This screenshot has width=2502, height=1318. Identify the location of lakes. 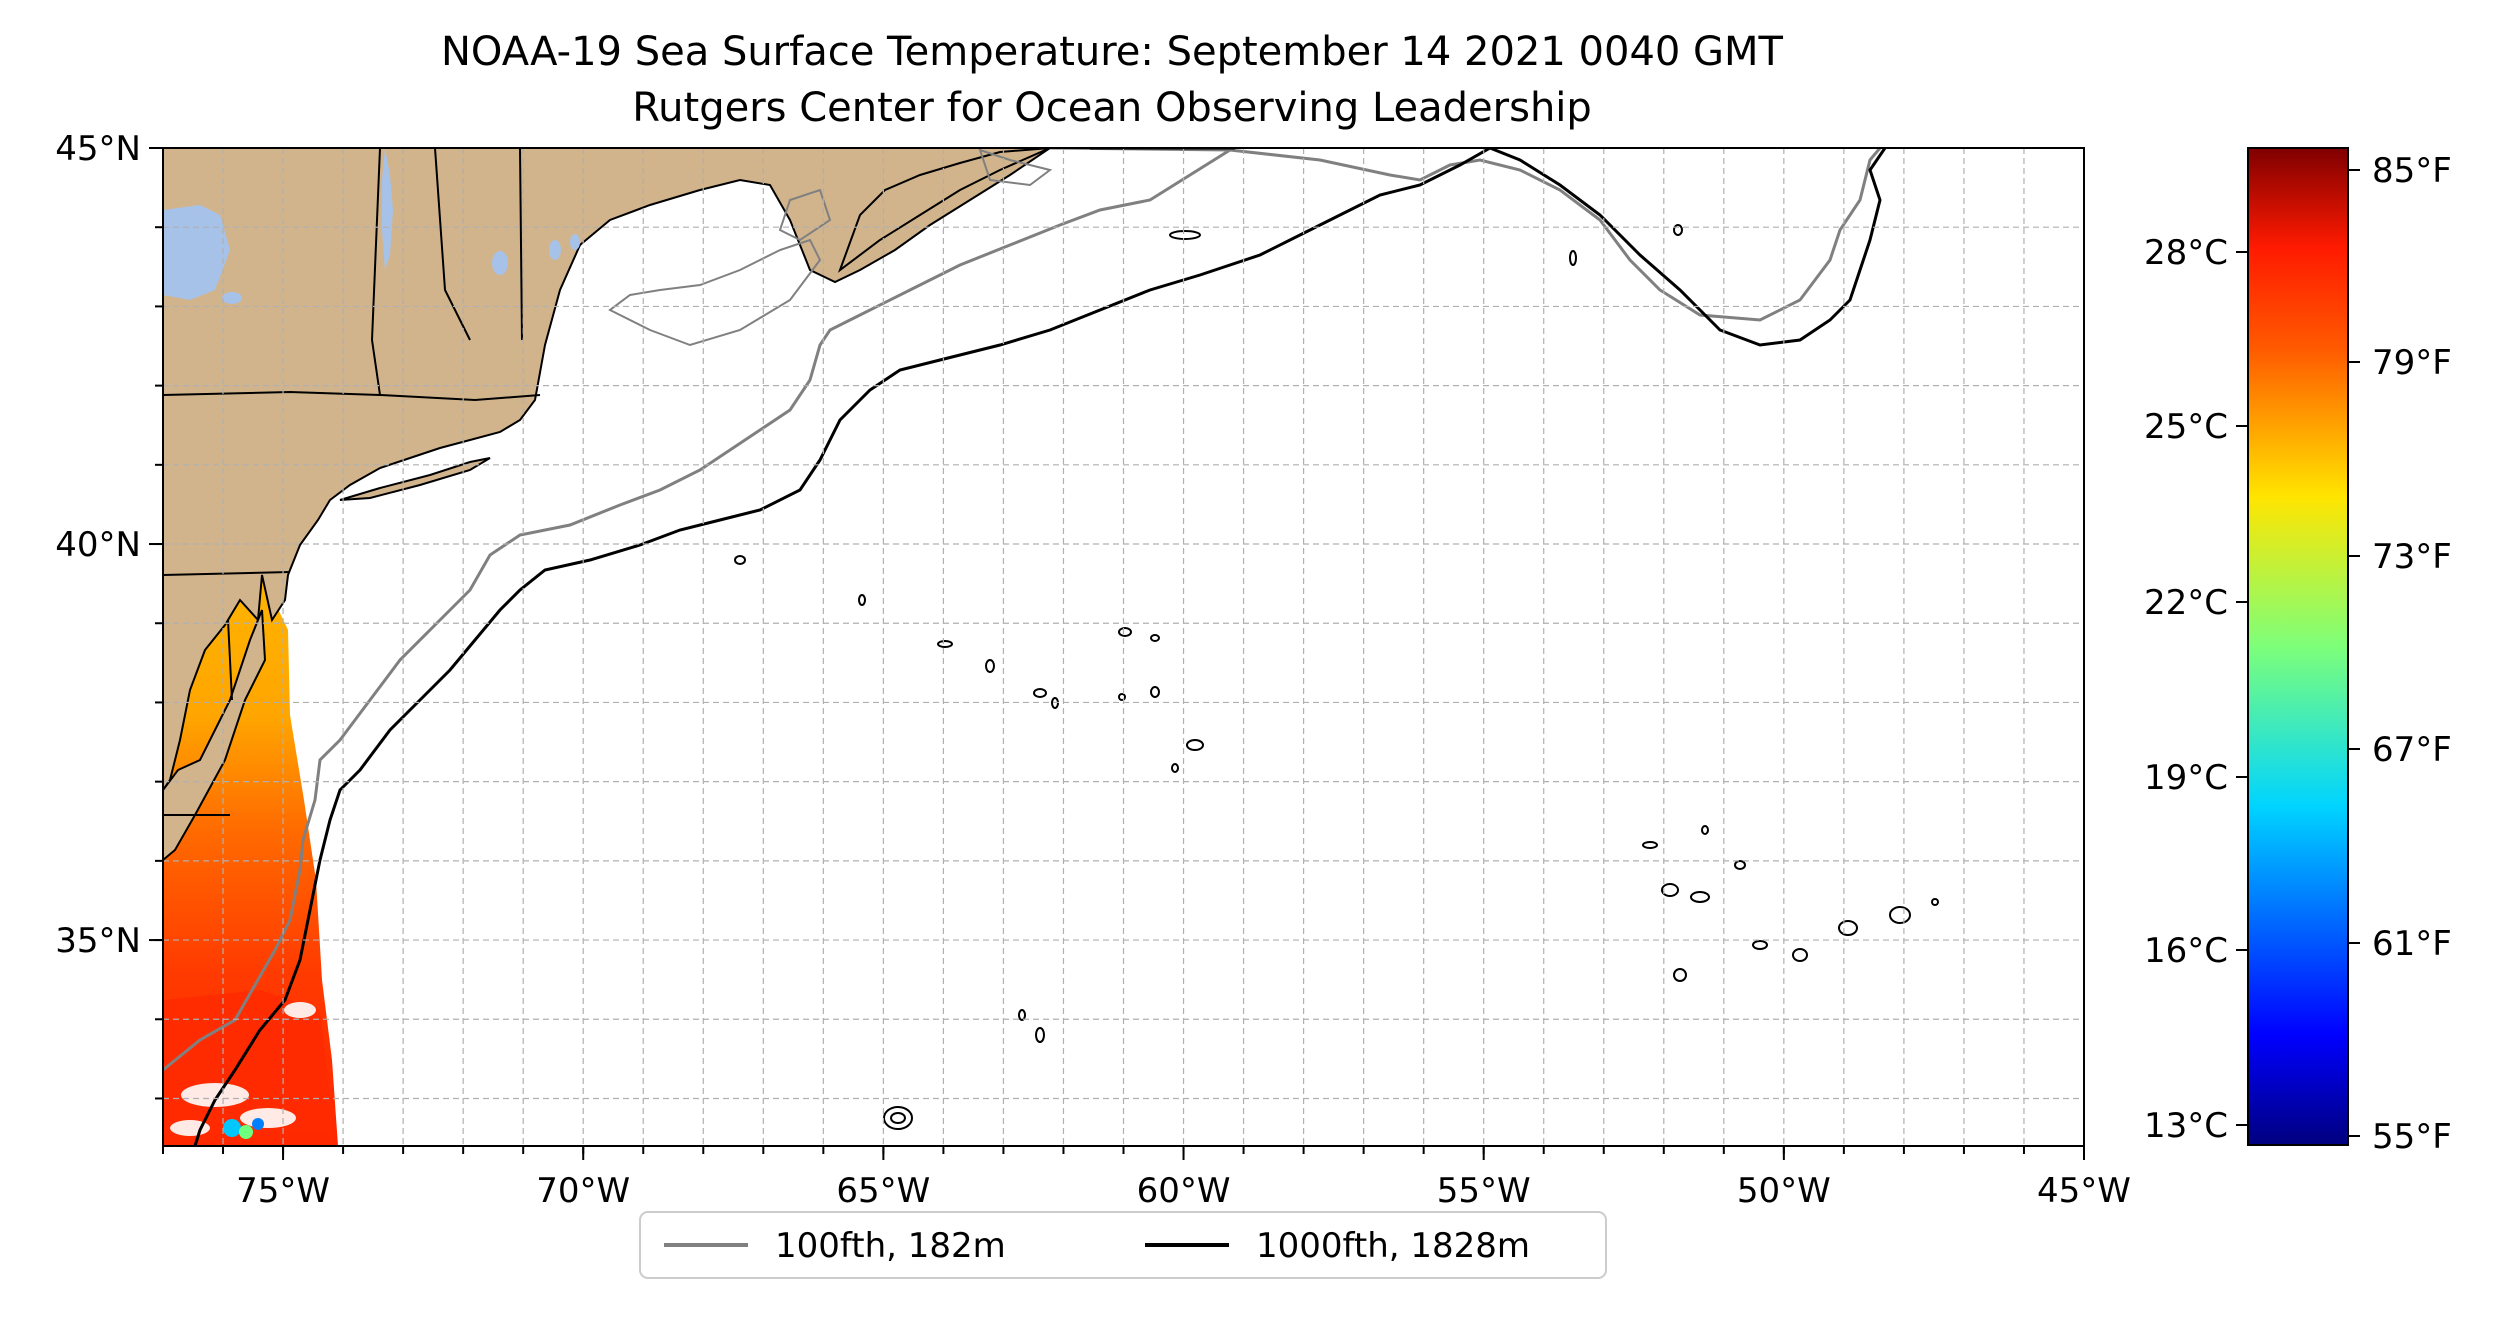
(371, 226).